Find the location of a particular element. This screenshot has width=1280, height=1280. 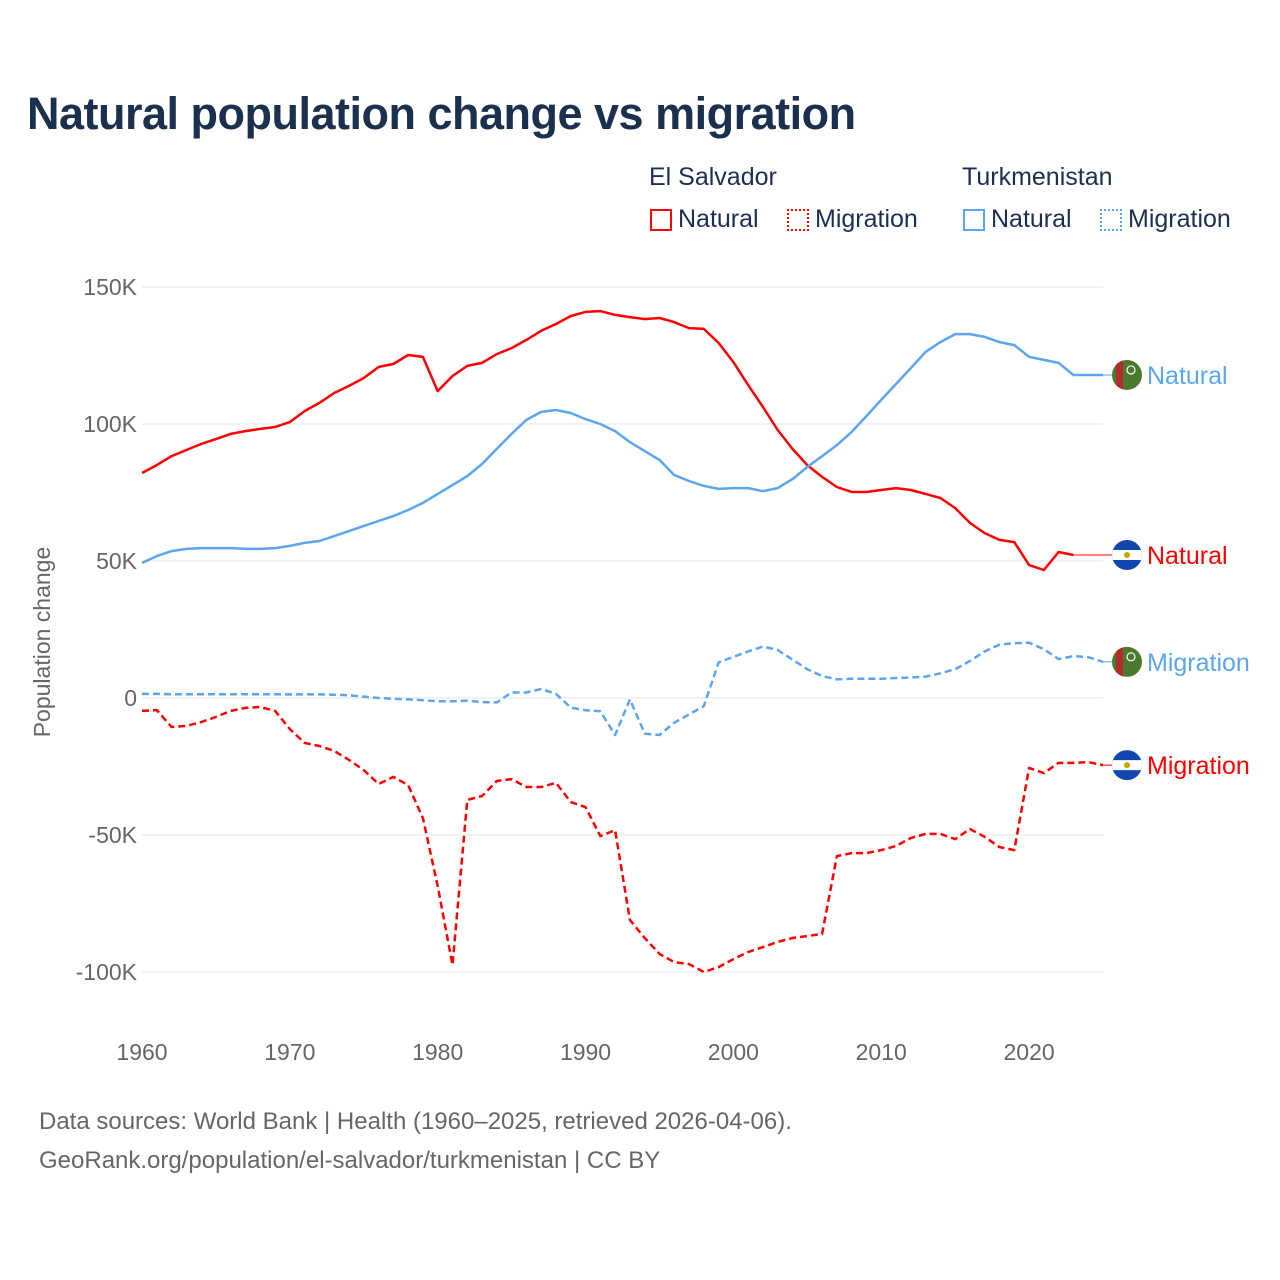

legend-group-el-salvador: El Salvador is located at coordinates (713, 177).